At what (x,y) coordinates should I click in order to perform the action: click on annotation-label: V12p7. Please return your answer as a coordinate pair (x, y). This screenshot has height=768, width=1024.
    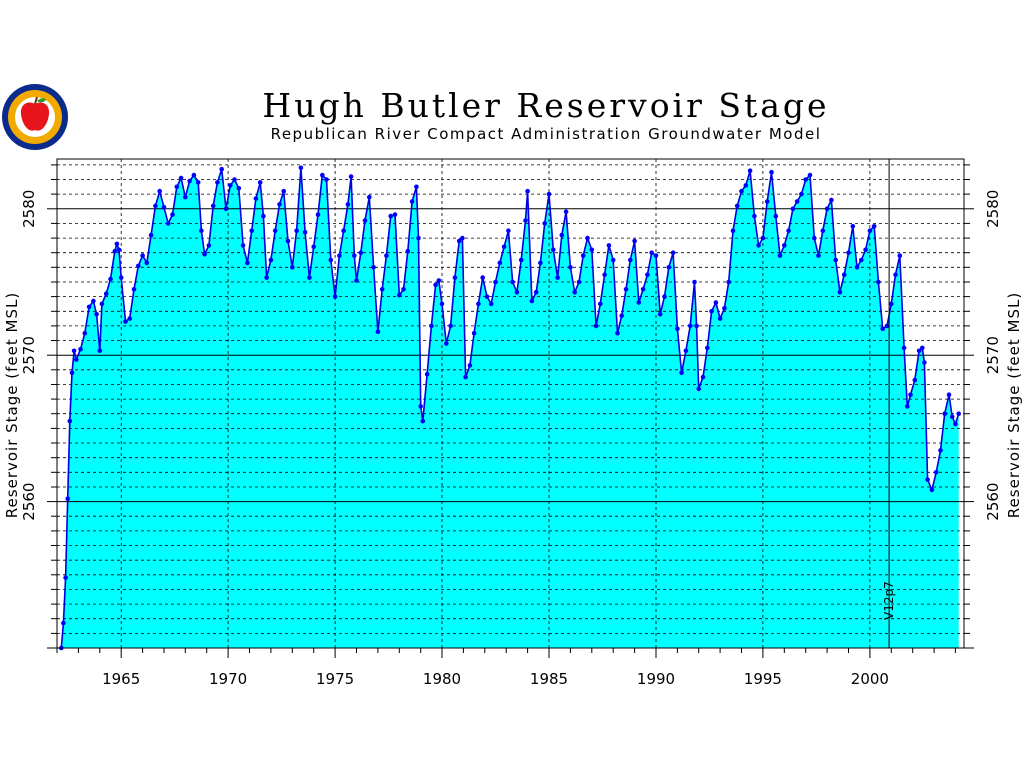
    Looking at the image, I should click on (889, 600).